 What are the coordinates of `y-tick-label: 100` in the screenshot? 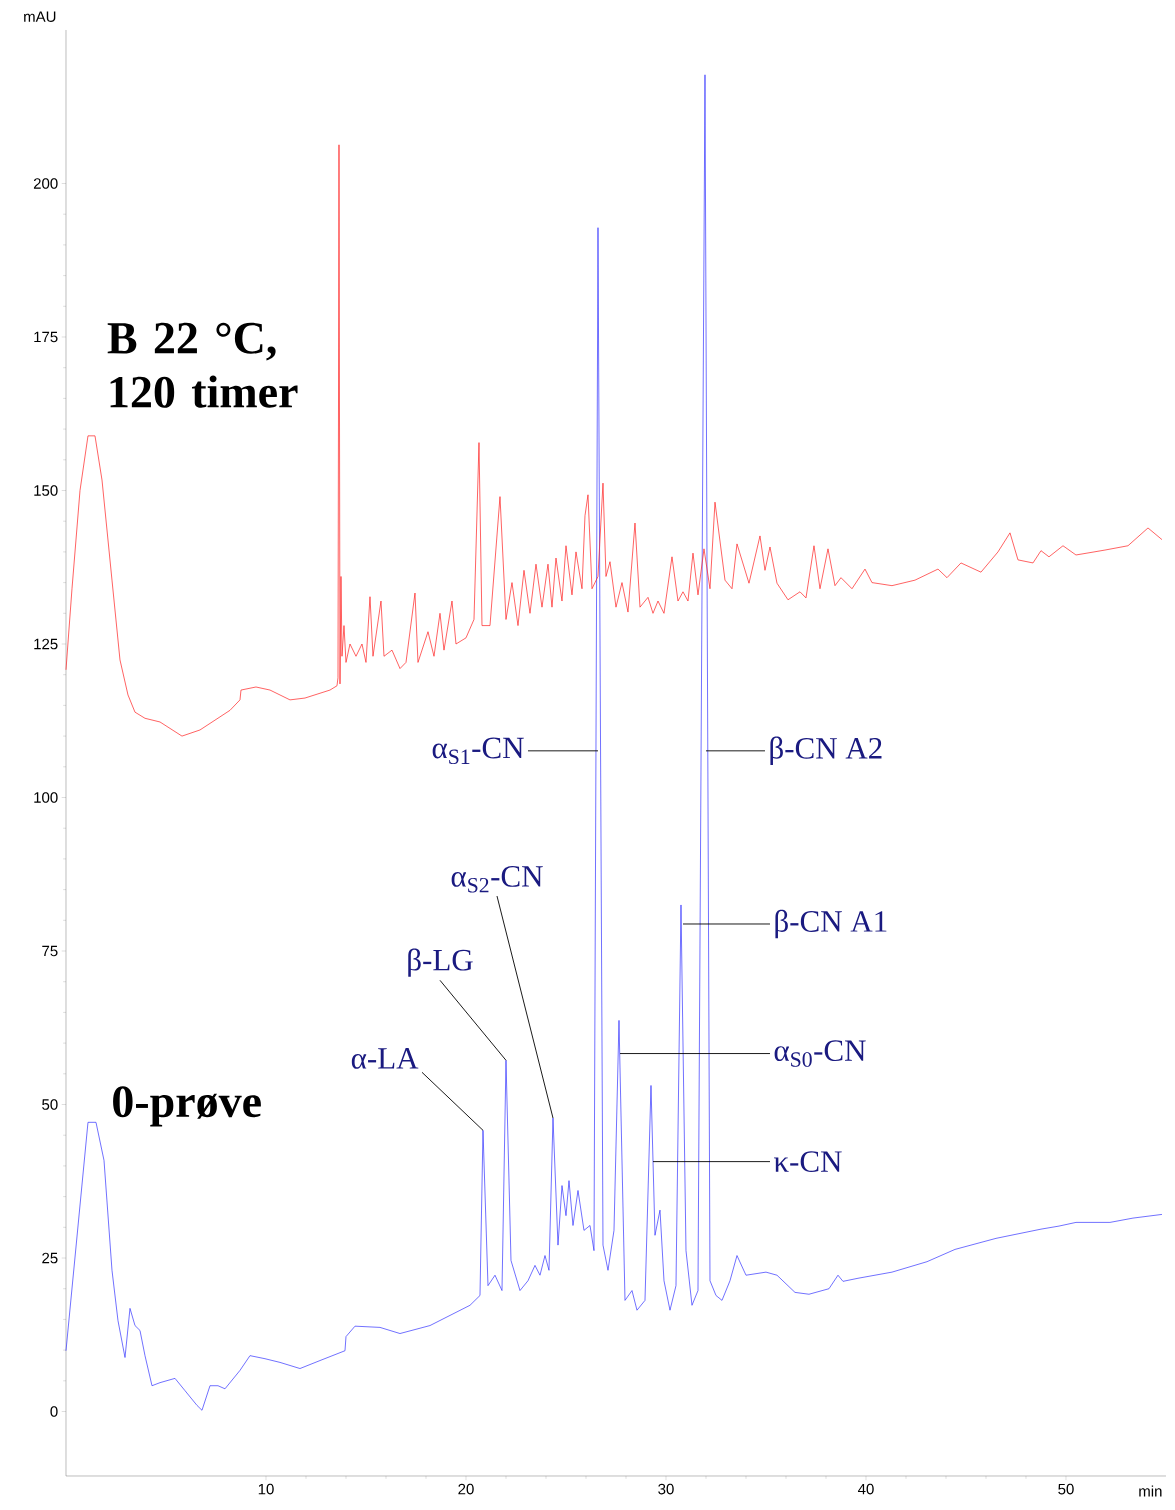 It's located at (46, 797).